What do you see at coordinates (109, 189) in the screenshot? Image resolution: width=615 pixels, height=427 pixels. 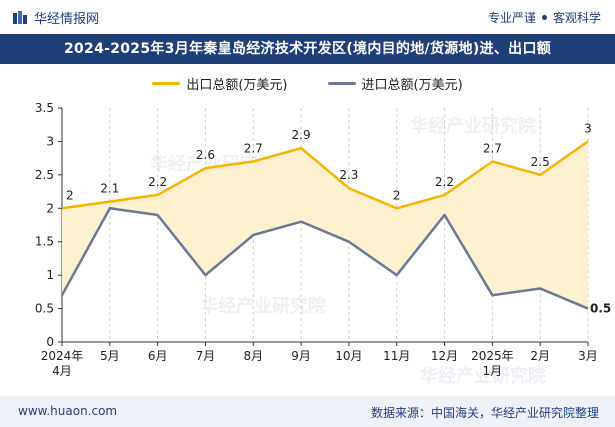 I see `export-data-label: 2.1` at bounding box center [109, 189].